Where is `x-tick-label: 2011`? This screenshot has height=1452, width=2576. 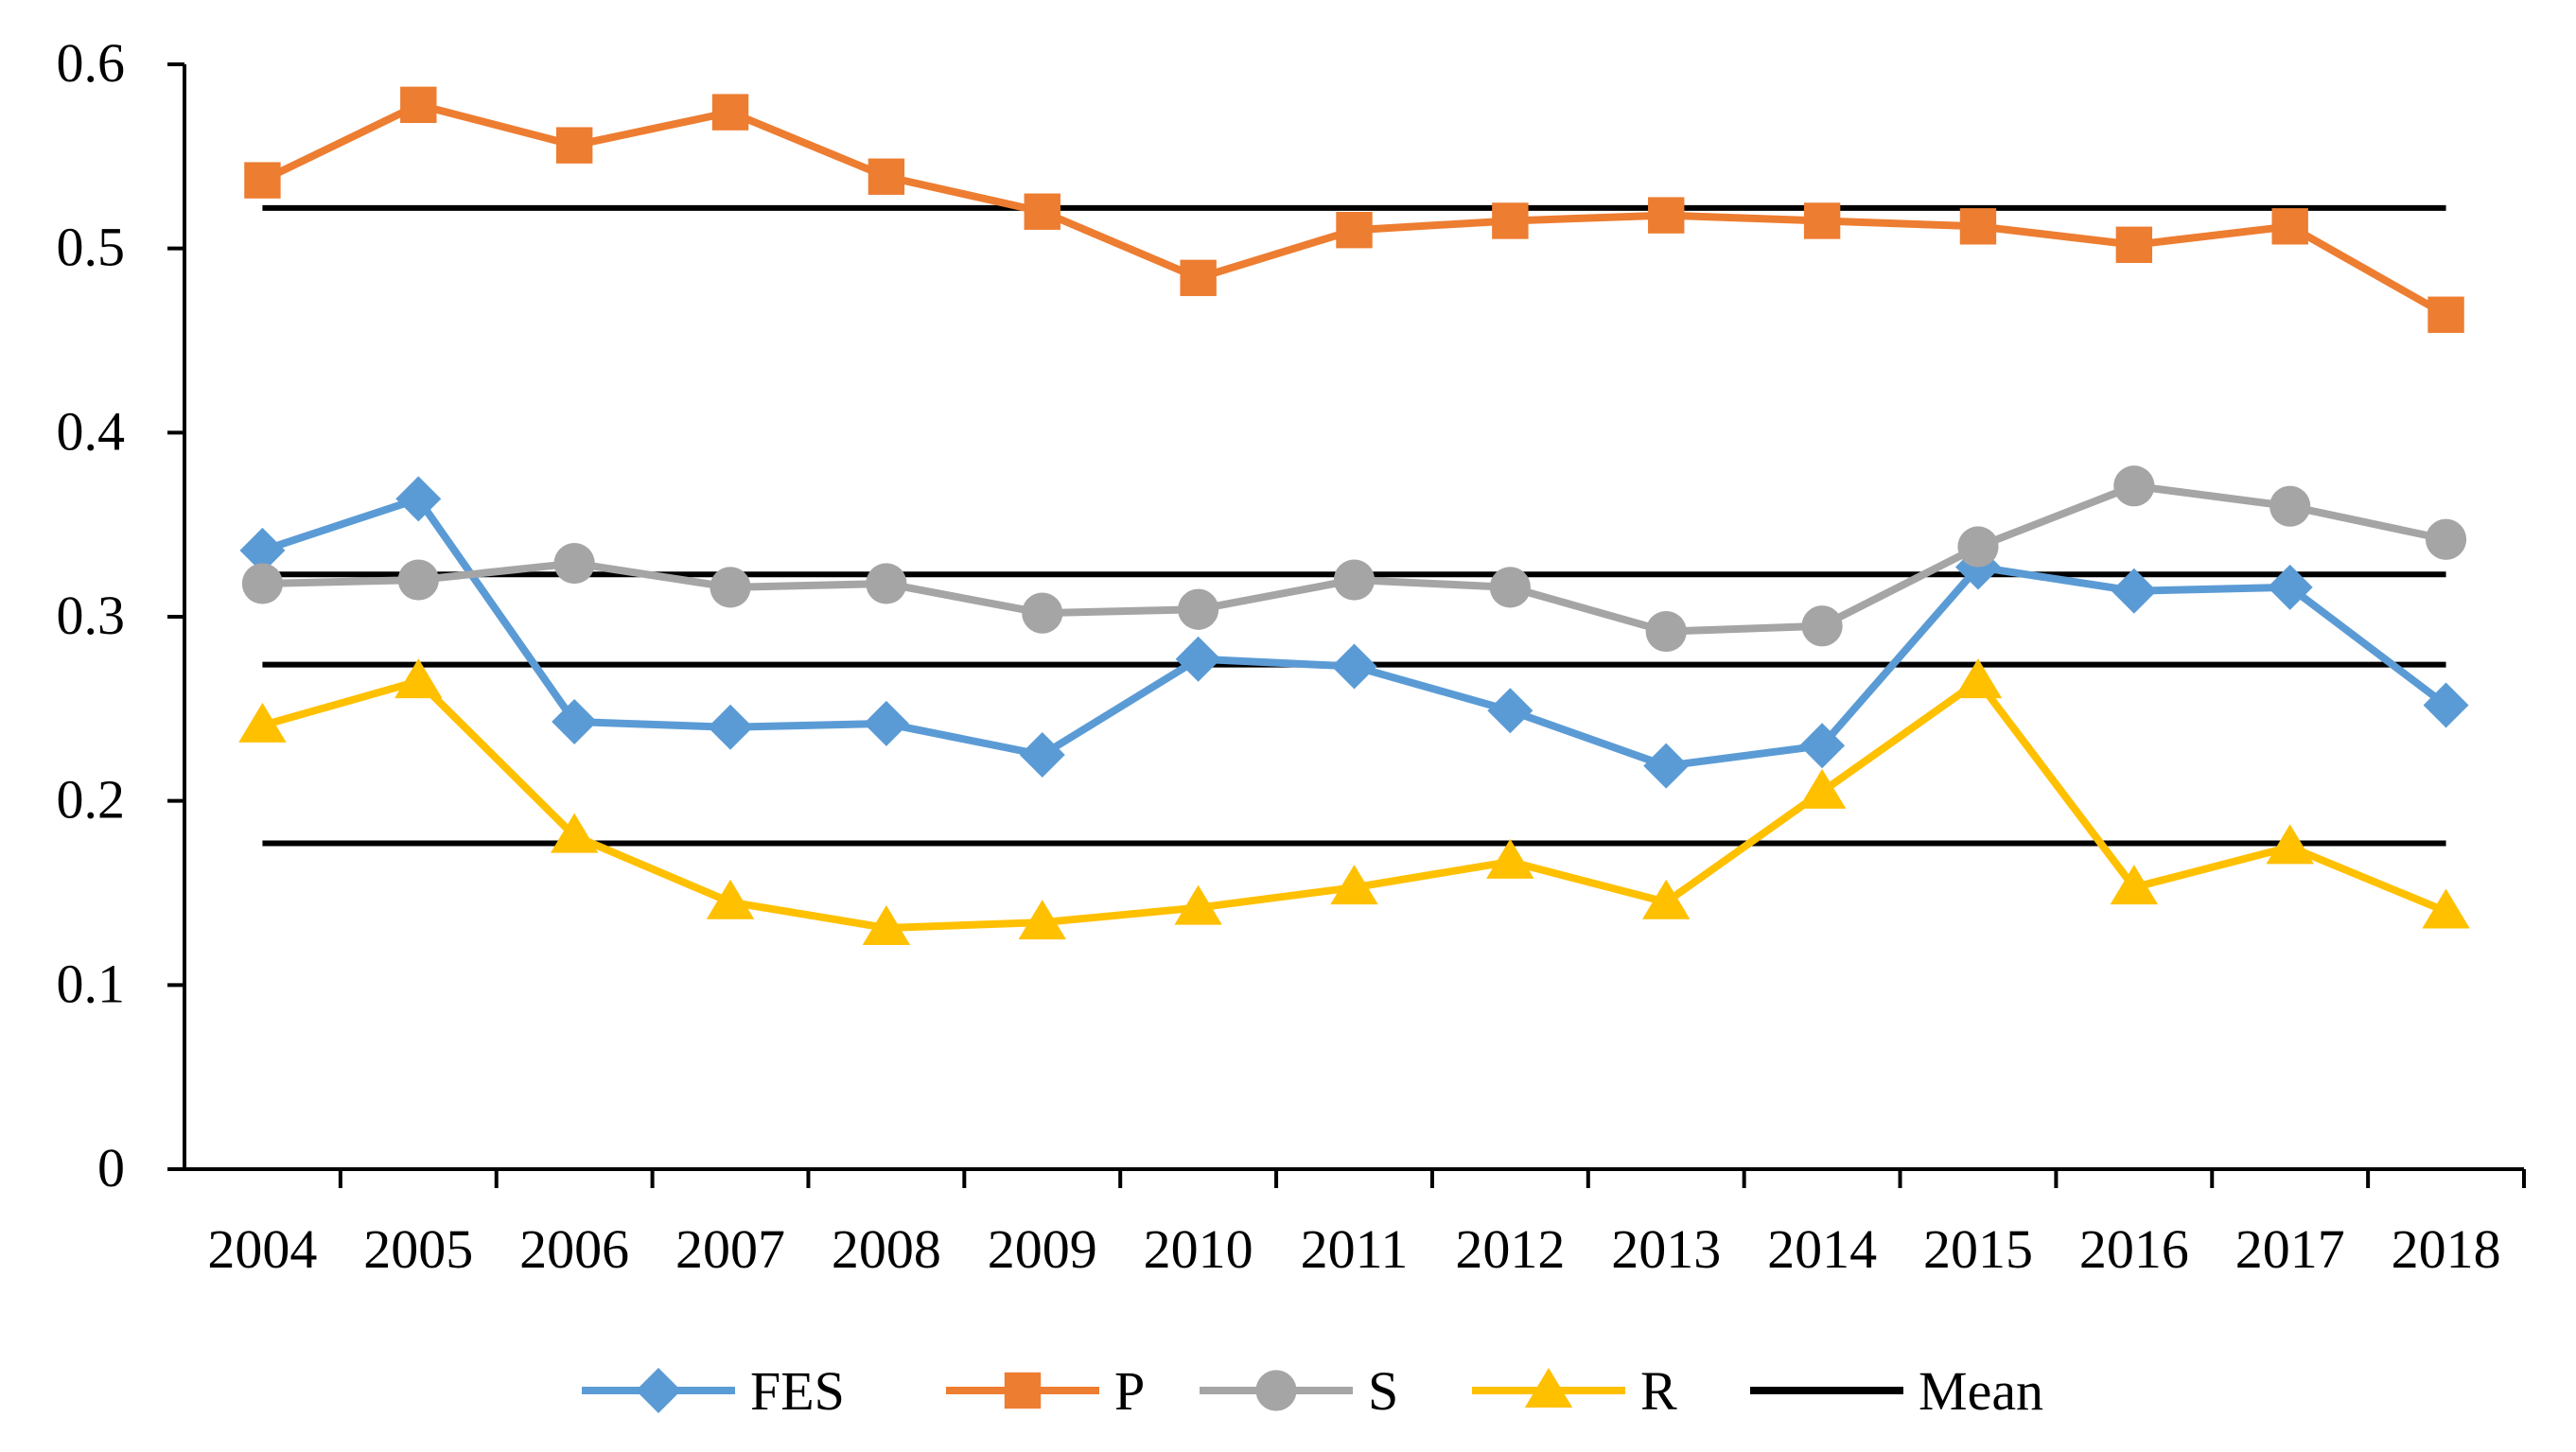 x-tick-label: 2011 is located at coordinates (1355, 1249).